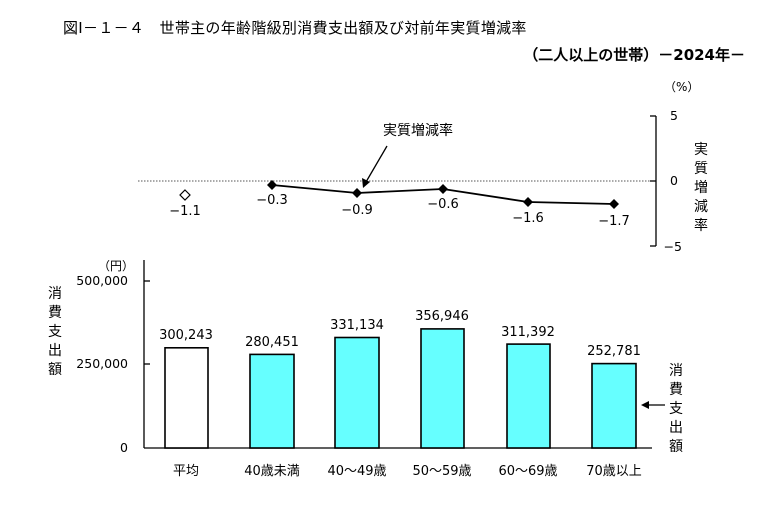 The width and height of the screenshot is (779, 508). What do you see at coordinates (185, 471) in the screenshot?
I see `category-average: 平均` at bounding box center [185, 471].